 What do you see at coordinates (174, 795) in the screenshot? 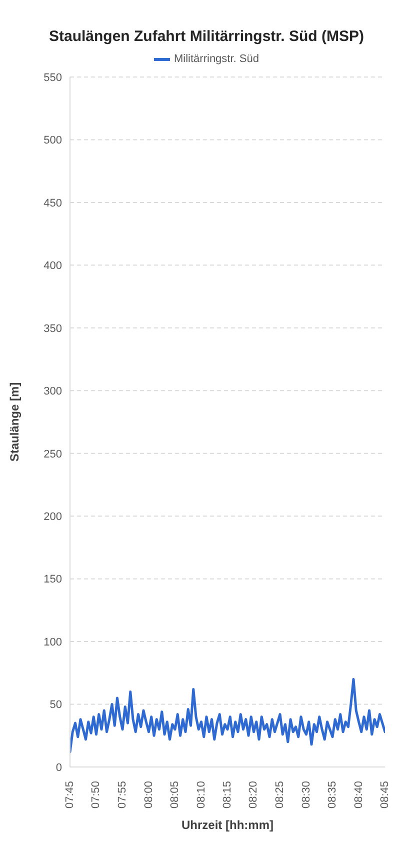
I see `x-tick-label: 08:05` at bounding box center [174, 795].